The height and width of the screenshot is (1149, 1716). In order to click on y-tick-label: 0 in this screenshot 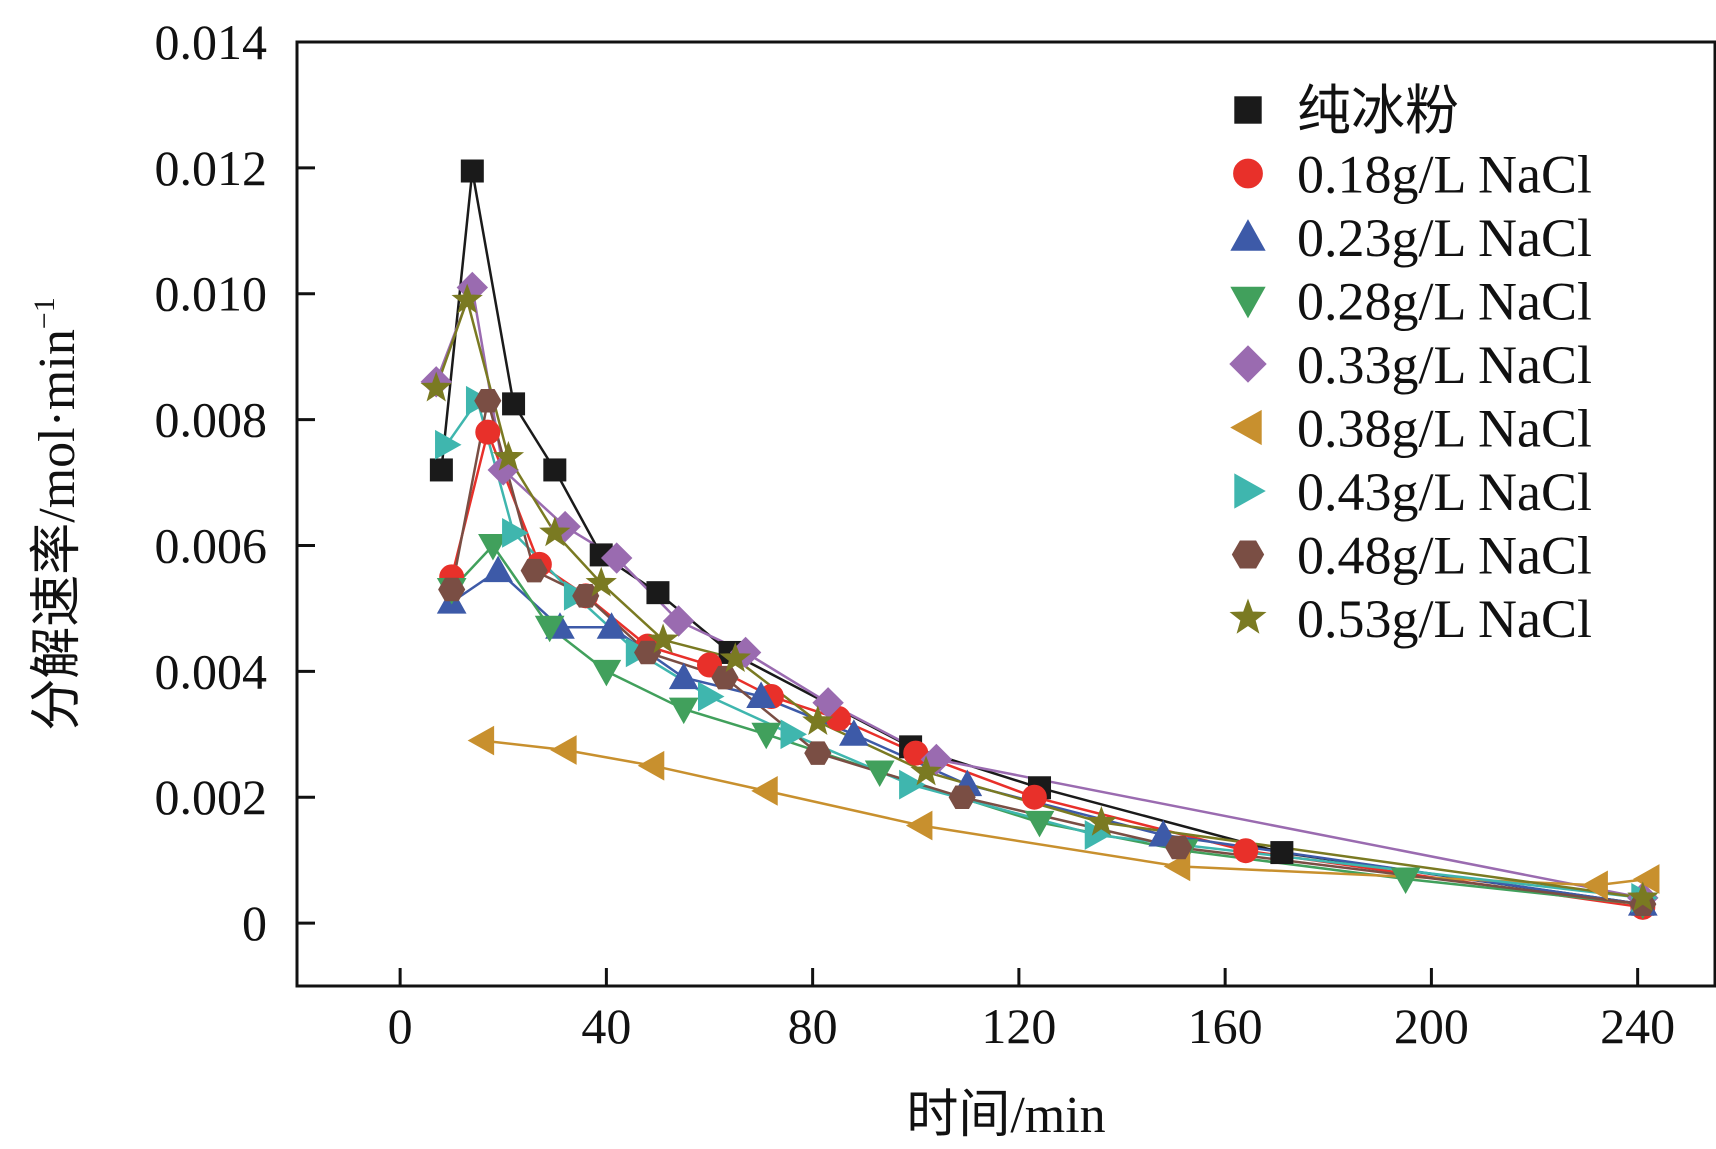, I will do `click(254, 923)`.